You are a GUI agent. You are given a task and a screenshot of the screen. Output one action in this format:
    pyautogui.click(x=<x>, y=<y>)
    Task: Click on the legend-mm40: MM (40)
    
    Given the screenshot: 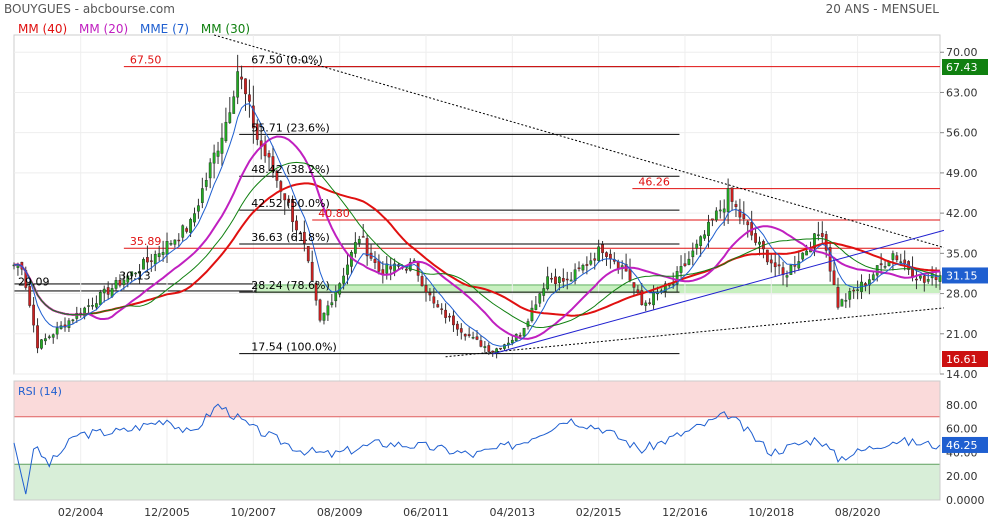 What is the action you would take?
    pyautogui.click(x=43, y=29)
    